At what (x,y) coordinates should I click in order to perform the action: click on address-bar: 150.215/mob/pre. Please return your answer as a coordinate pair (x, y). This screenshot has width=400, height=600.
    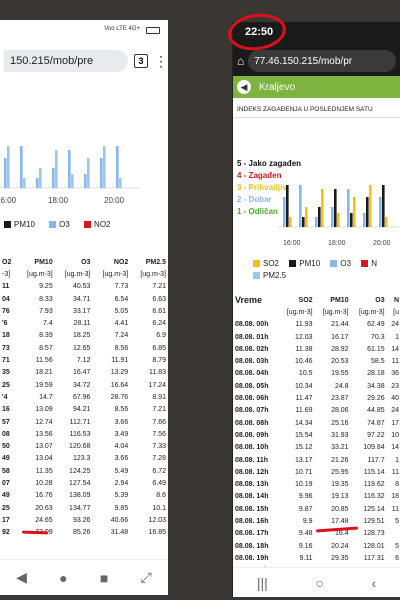
    Looking at the image, I should click on (66, 61).